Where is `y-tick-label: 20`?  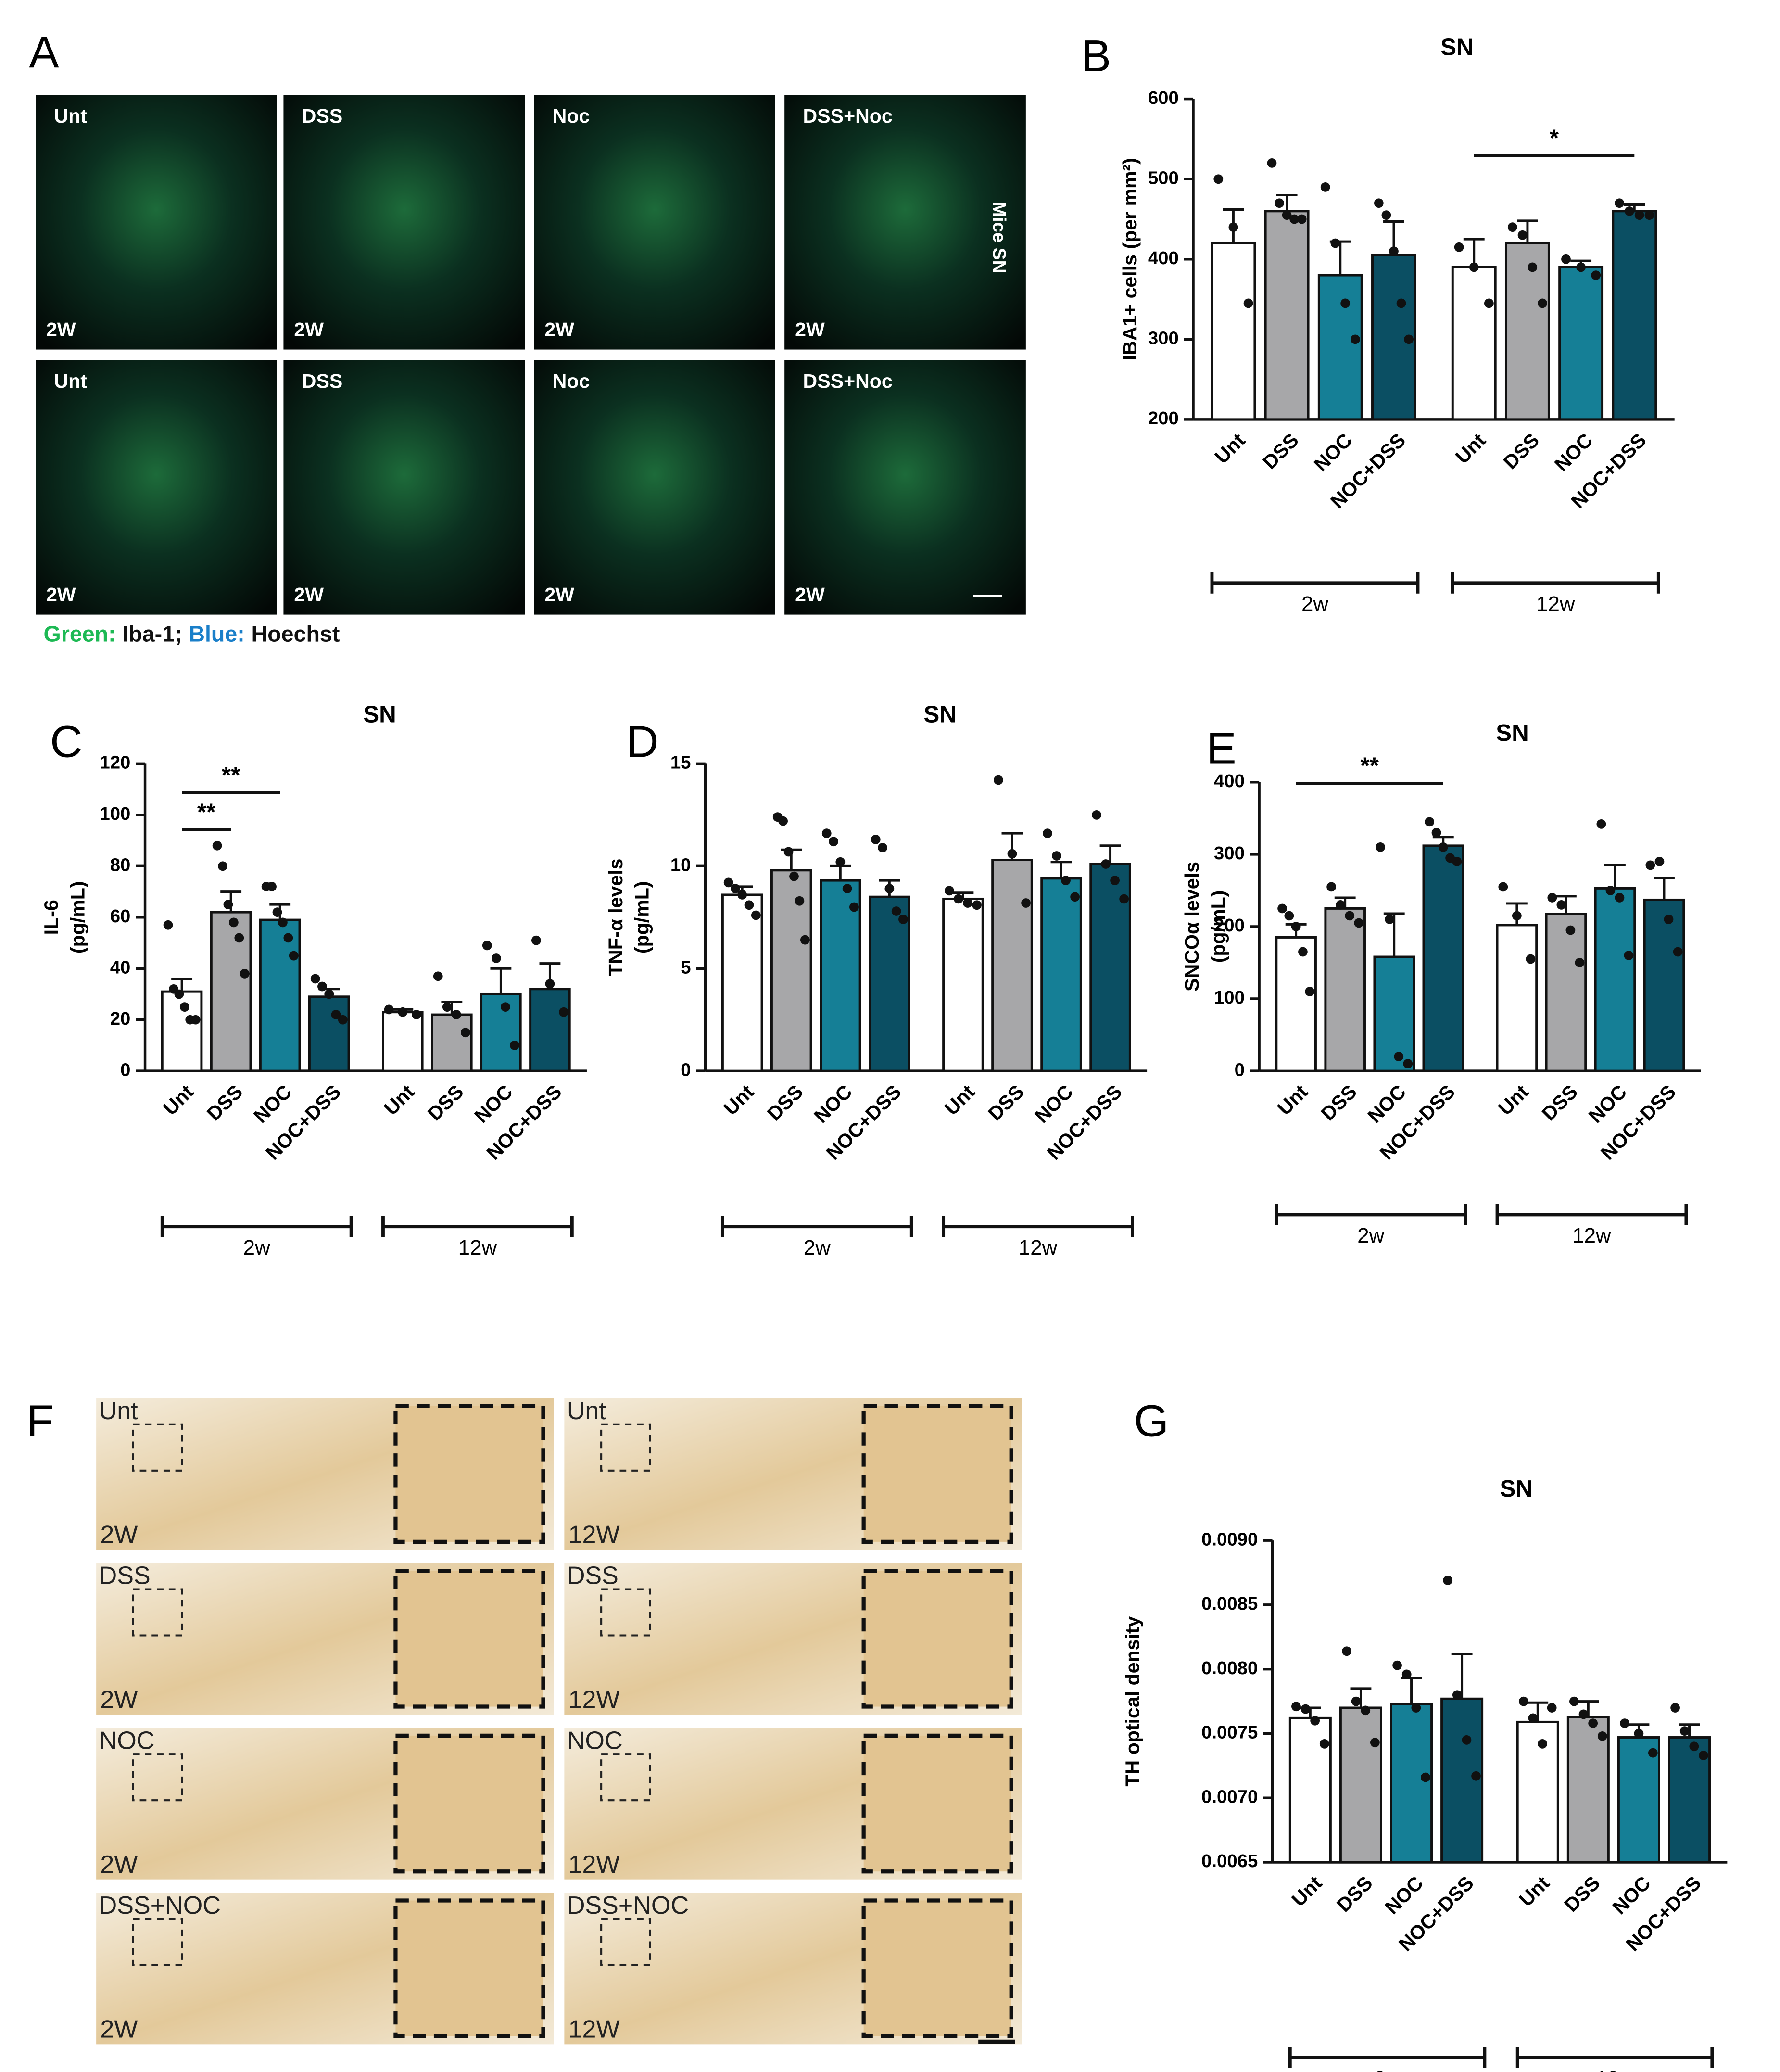
y-tick-label: 20 is located at coordinates (120, 1018).